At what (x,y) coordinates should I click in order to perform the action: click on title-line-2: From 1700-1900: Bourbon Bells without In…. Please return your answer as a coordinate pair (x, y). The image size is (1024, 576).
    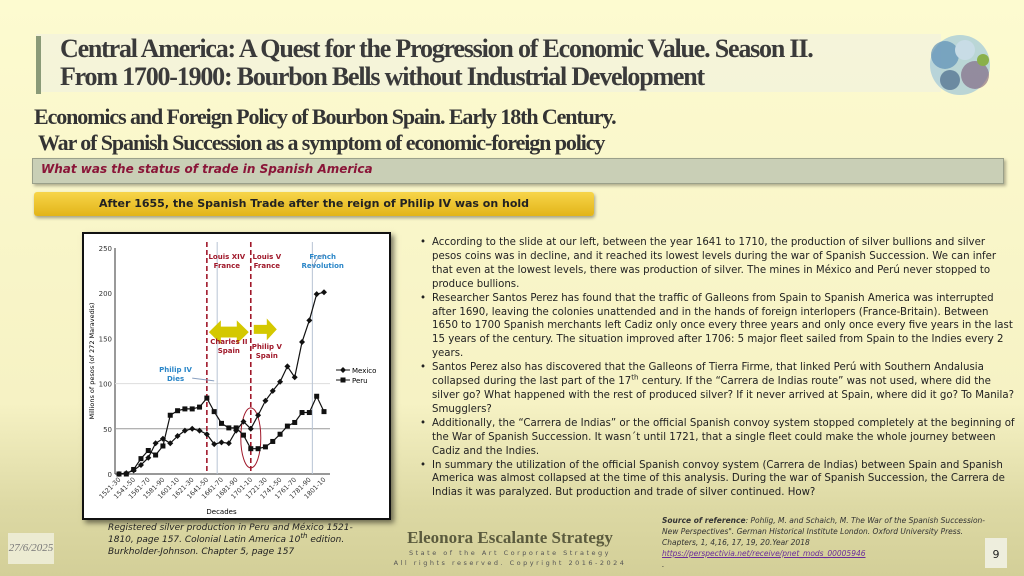
    Looking at the image, I should click on (382, 76).